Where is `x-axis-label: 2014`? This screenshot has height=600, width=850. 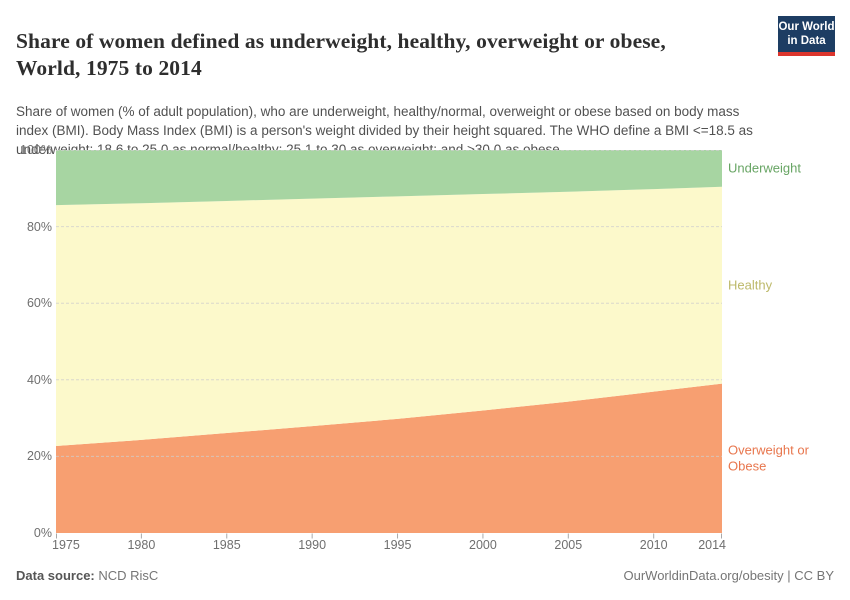 x-axis-label: 2014 is located at coordinates (712, 545).